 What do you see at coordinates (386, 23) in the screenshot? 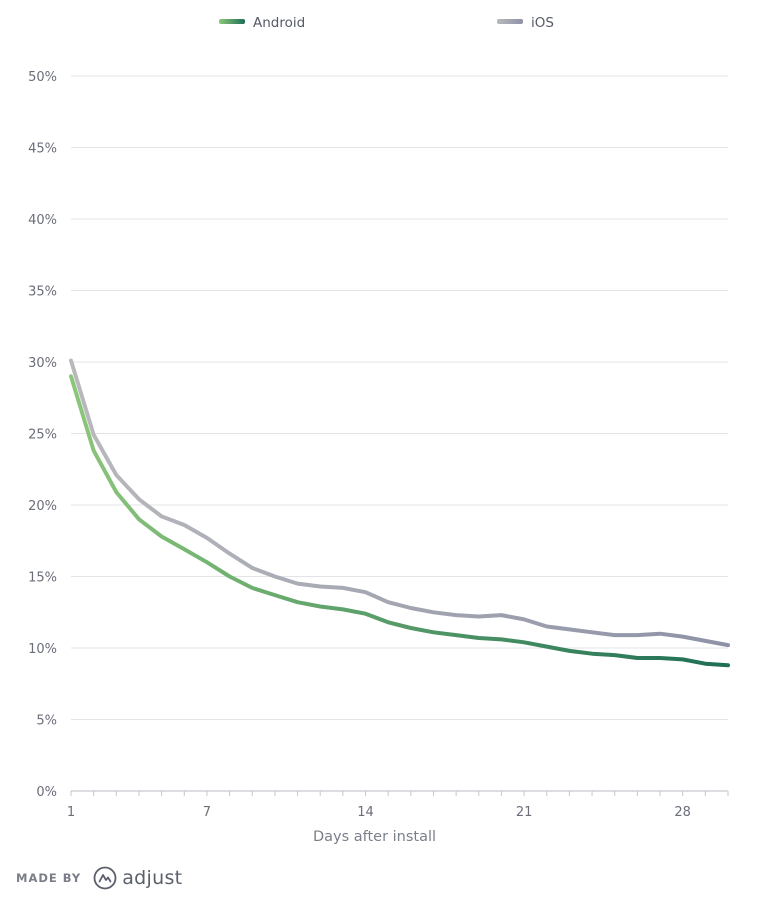
I see `legend: Android iOS` at bounding box center [386, 23].